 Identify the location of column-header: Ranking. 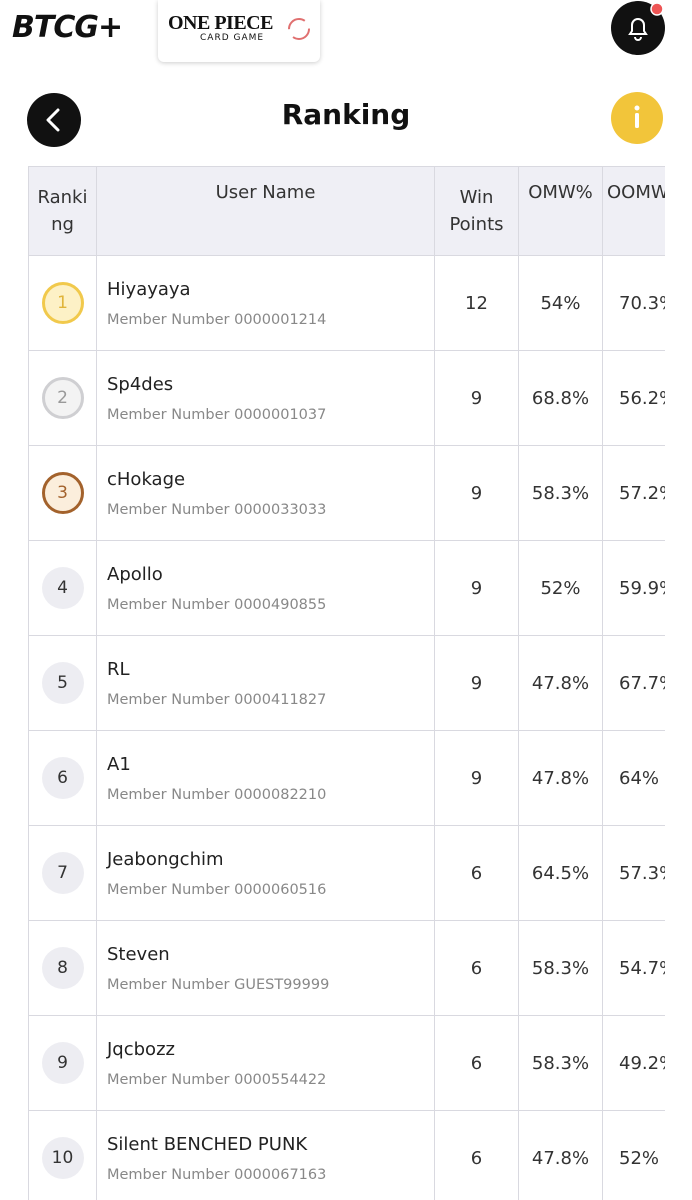
(62, 211).